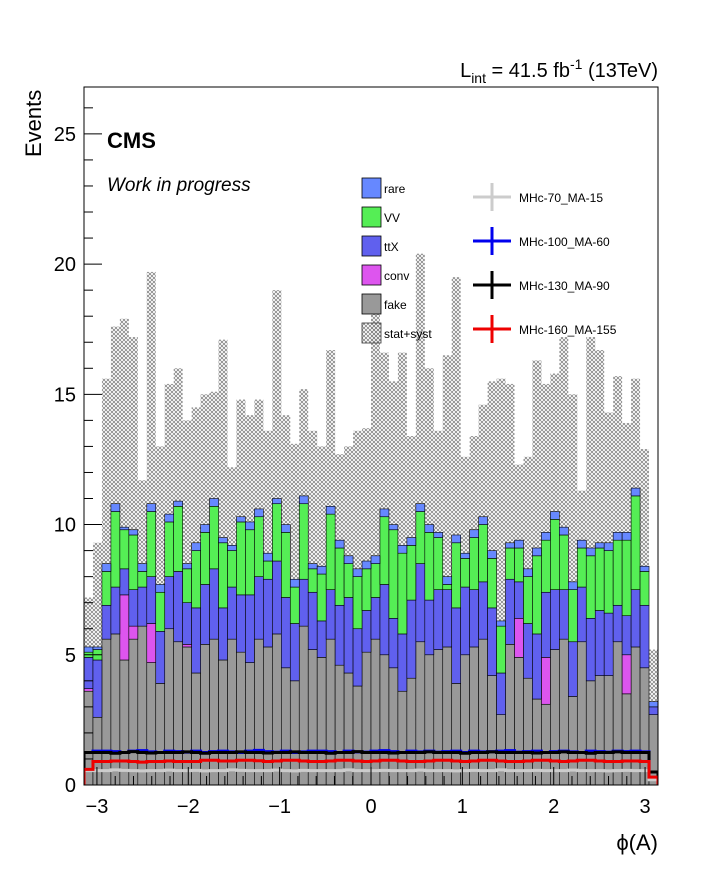  What do you see at coordinates (391, 247) in the screenshot?
I see `legend-label-ttX: ttX` at bounding box center [391, 247].